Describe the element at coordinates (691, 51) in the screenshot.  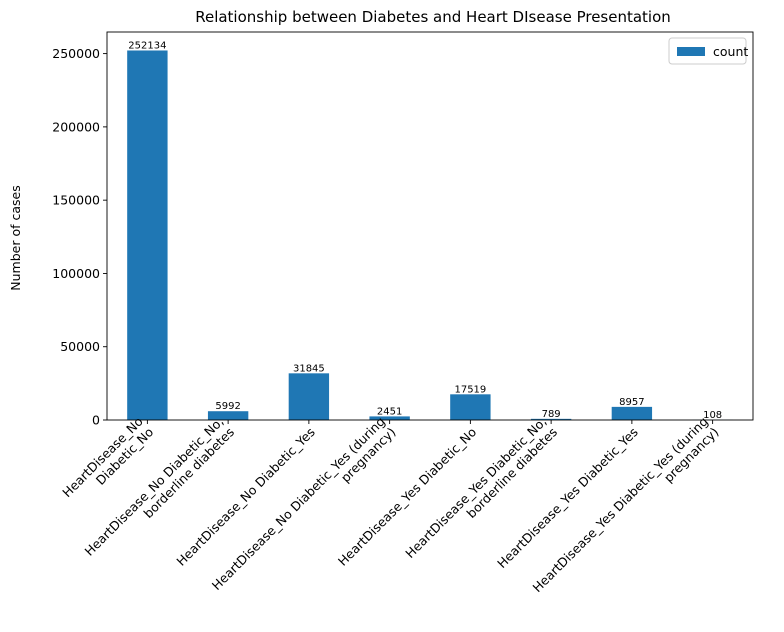
I see `legend-swatch` at that location.